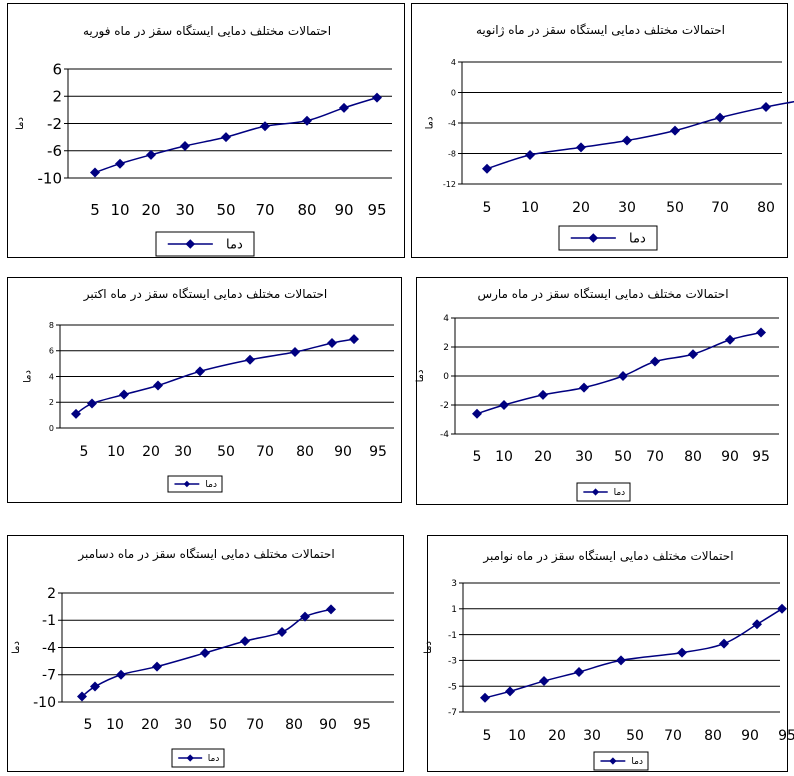 The width and height of the screenshot is (794, 776). Describe the element at coordinates (454, 584) in the screenshot. I see `y-tick-label: 3` at that location.